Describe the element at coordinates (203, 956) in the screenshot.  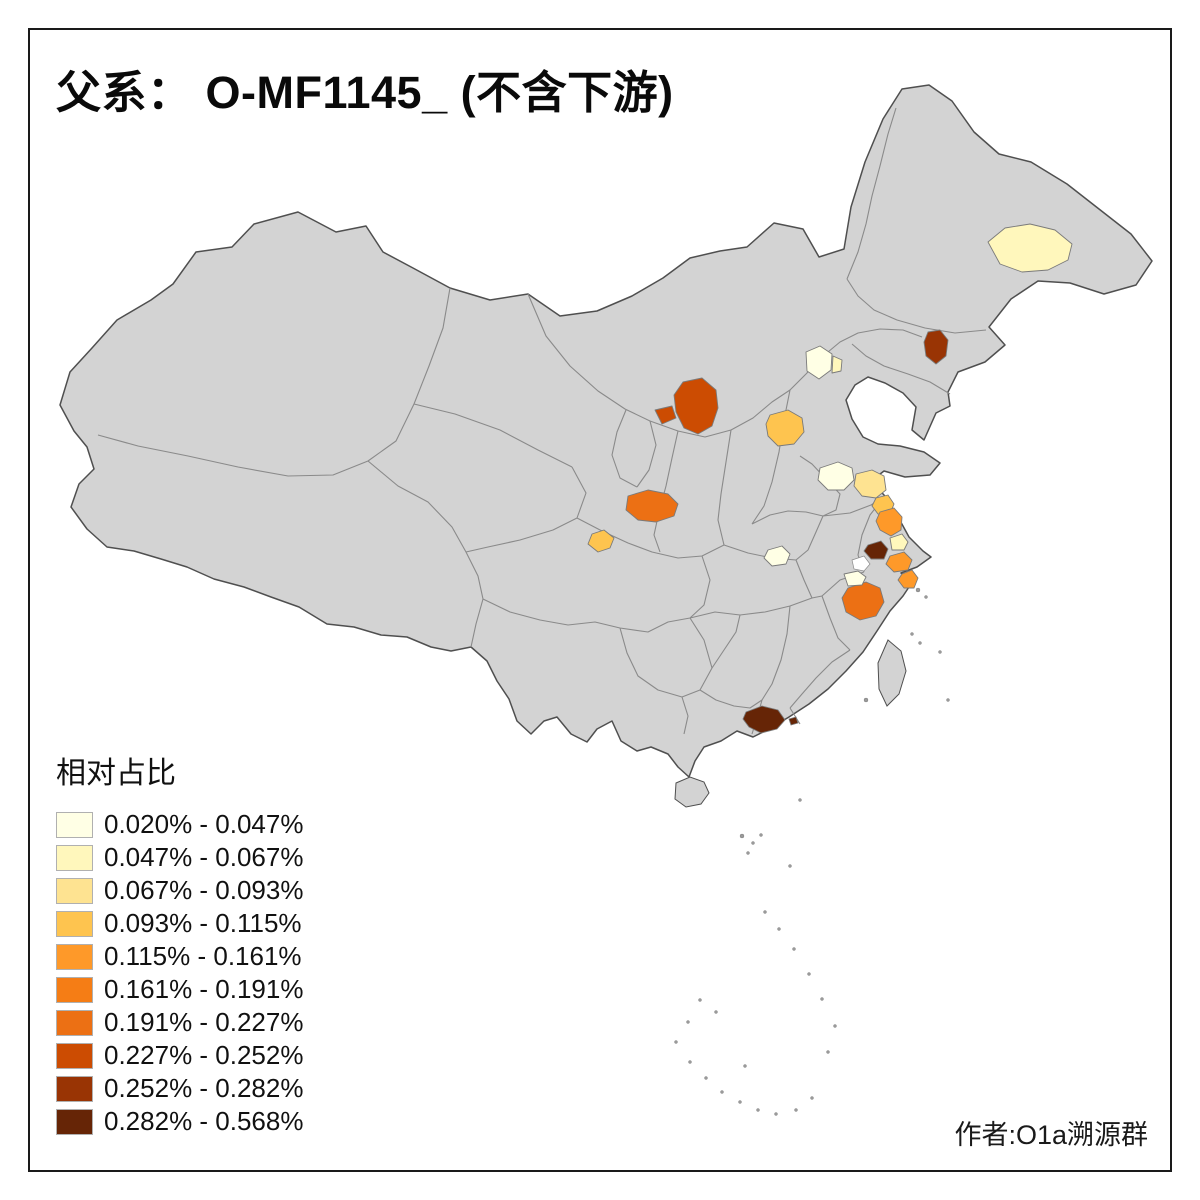
I see `legend-bin-label: 0.115% - 0.161%` at that location.